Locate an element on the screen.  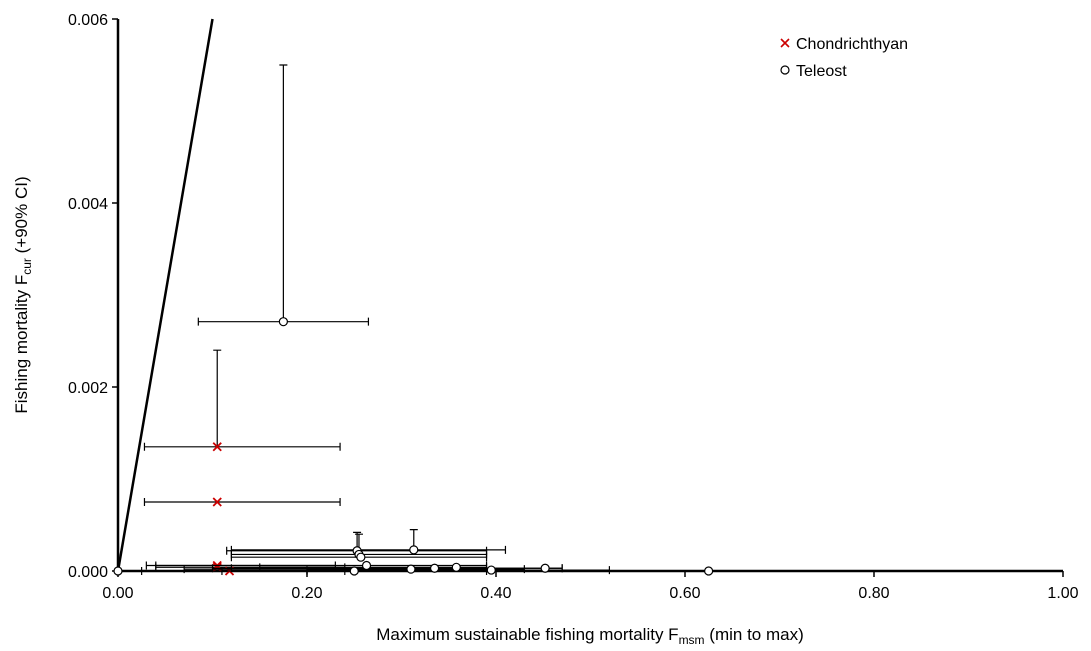
legend-label: Chondrichthyan is located at coordinates (852, 44).